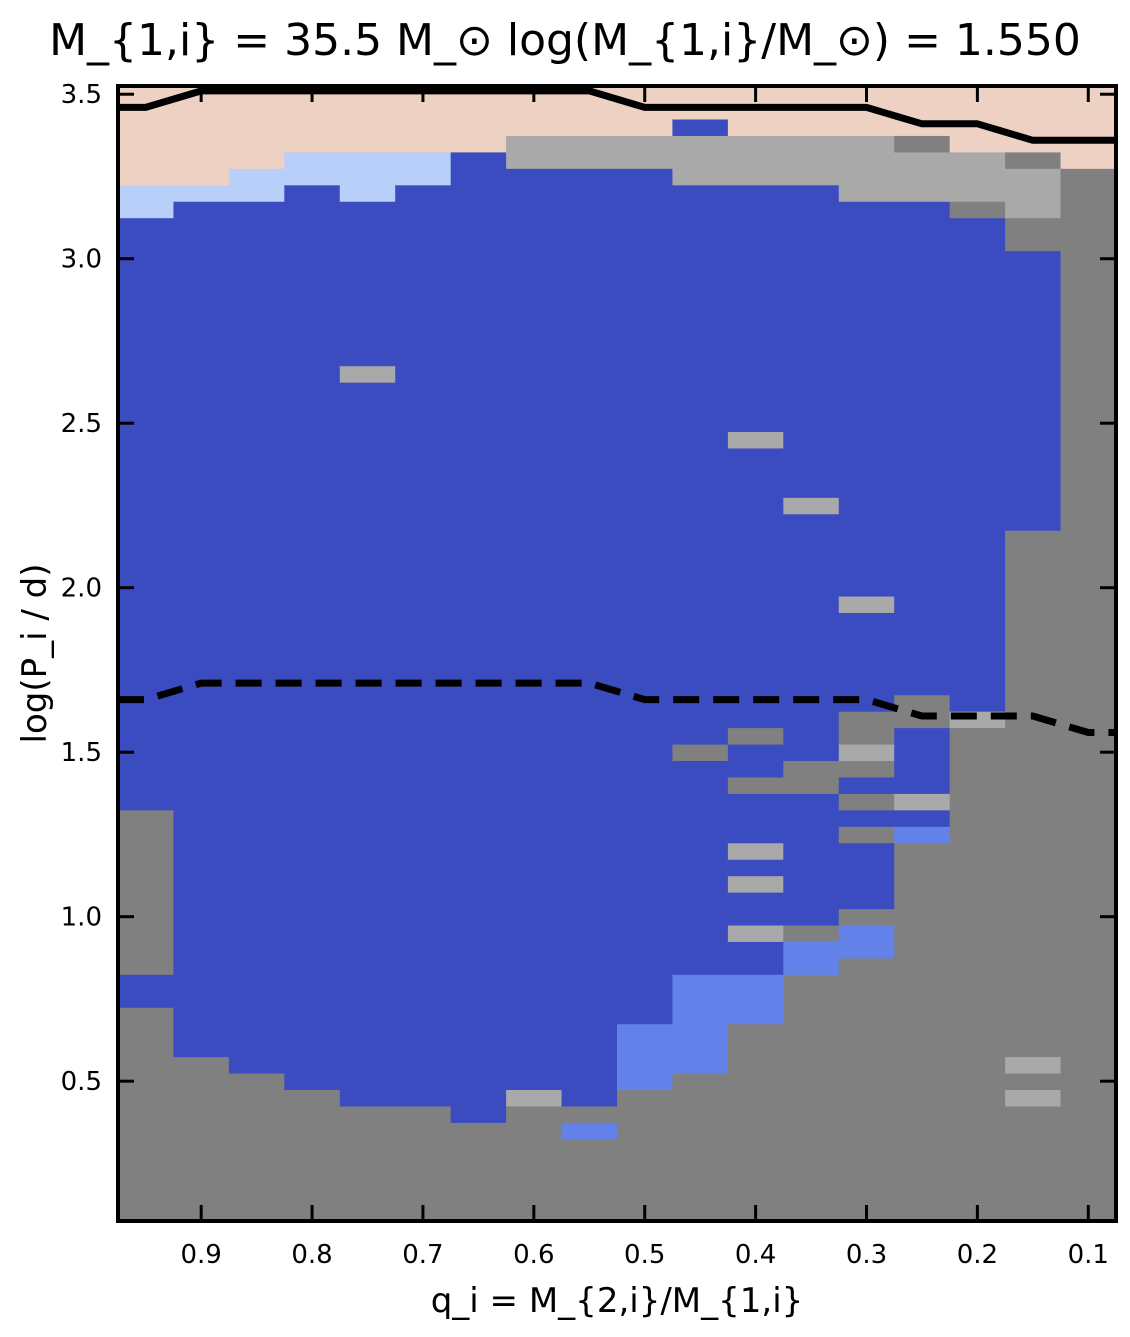 The height and width of the screenshot is (1337, 1130). Describe the element at coordinates (533, 1255) in the screenshot. I see `x-tick-label: 0.6` at that location.